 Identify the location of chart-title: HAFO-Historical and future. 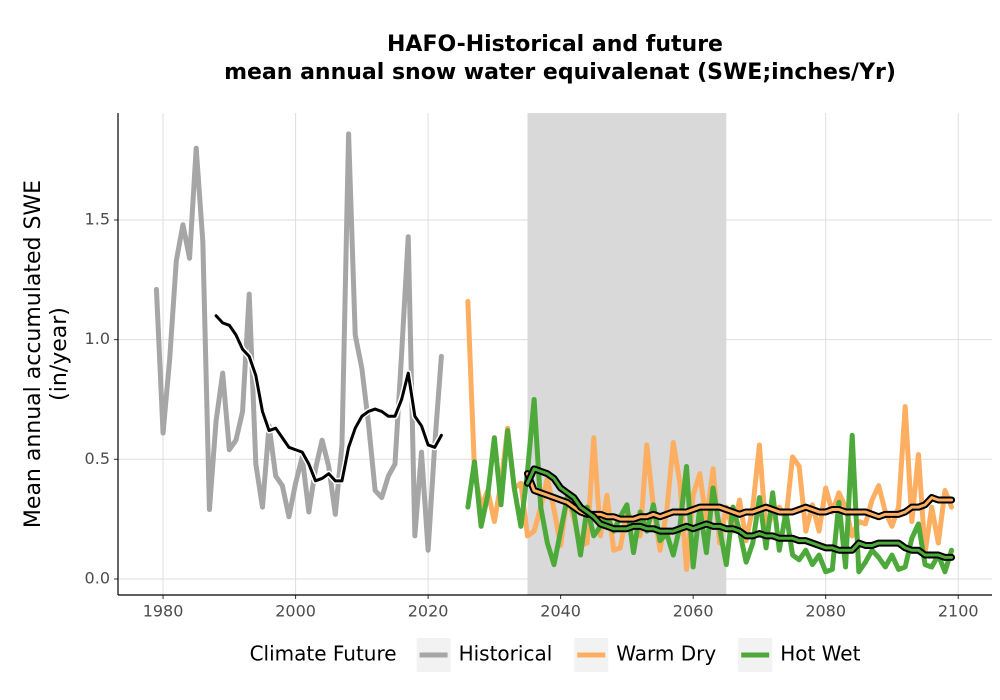
(555, 44).